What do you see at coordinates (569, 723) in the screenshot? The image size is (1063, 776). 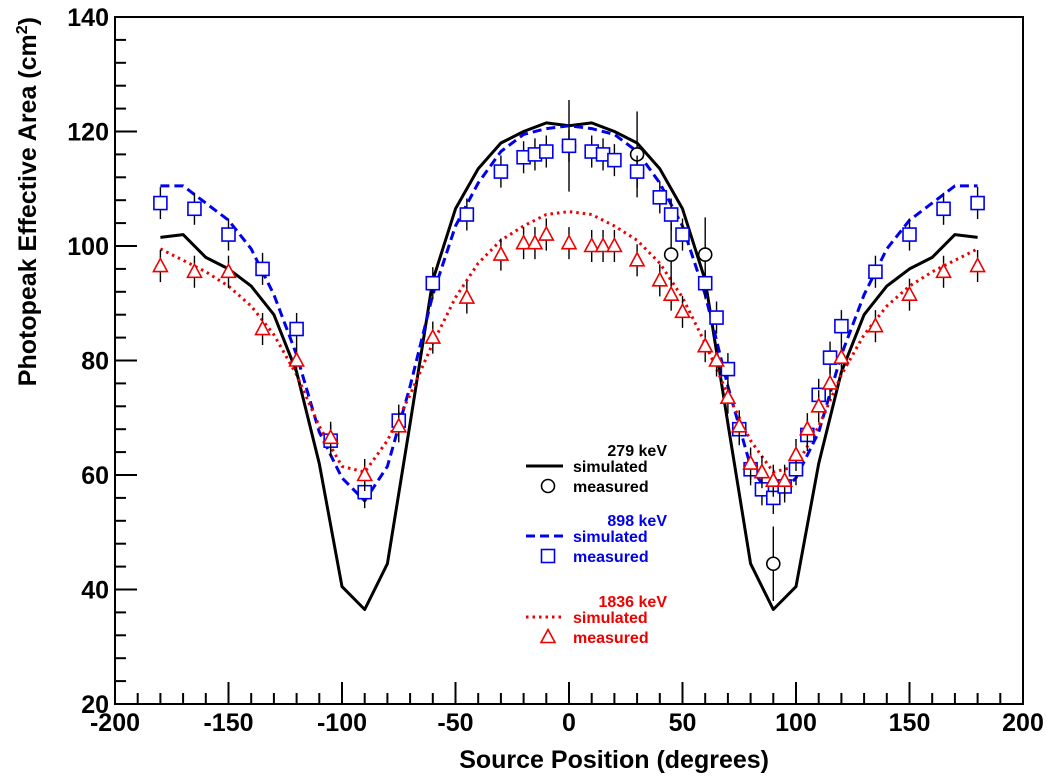 I see `x-tick-label: 0` at bounding box center [569, 723].